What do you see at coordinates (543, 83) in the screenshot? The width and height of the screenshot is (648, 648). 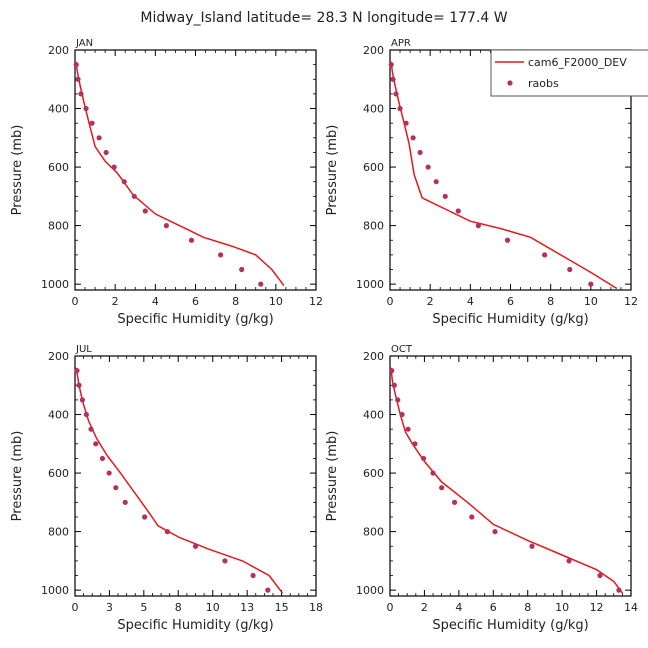 I see `legend-label-obs: raobs` at bounding box center [543, 83].